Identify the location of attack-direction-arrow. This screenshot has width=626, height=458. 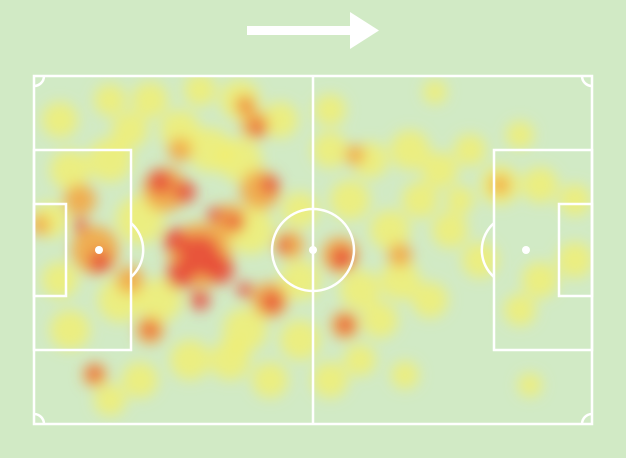
(313, 30).